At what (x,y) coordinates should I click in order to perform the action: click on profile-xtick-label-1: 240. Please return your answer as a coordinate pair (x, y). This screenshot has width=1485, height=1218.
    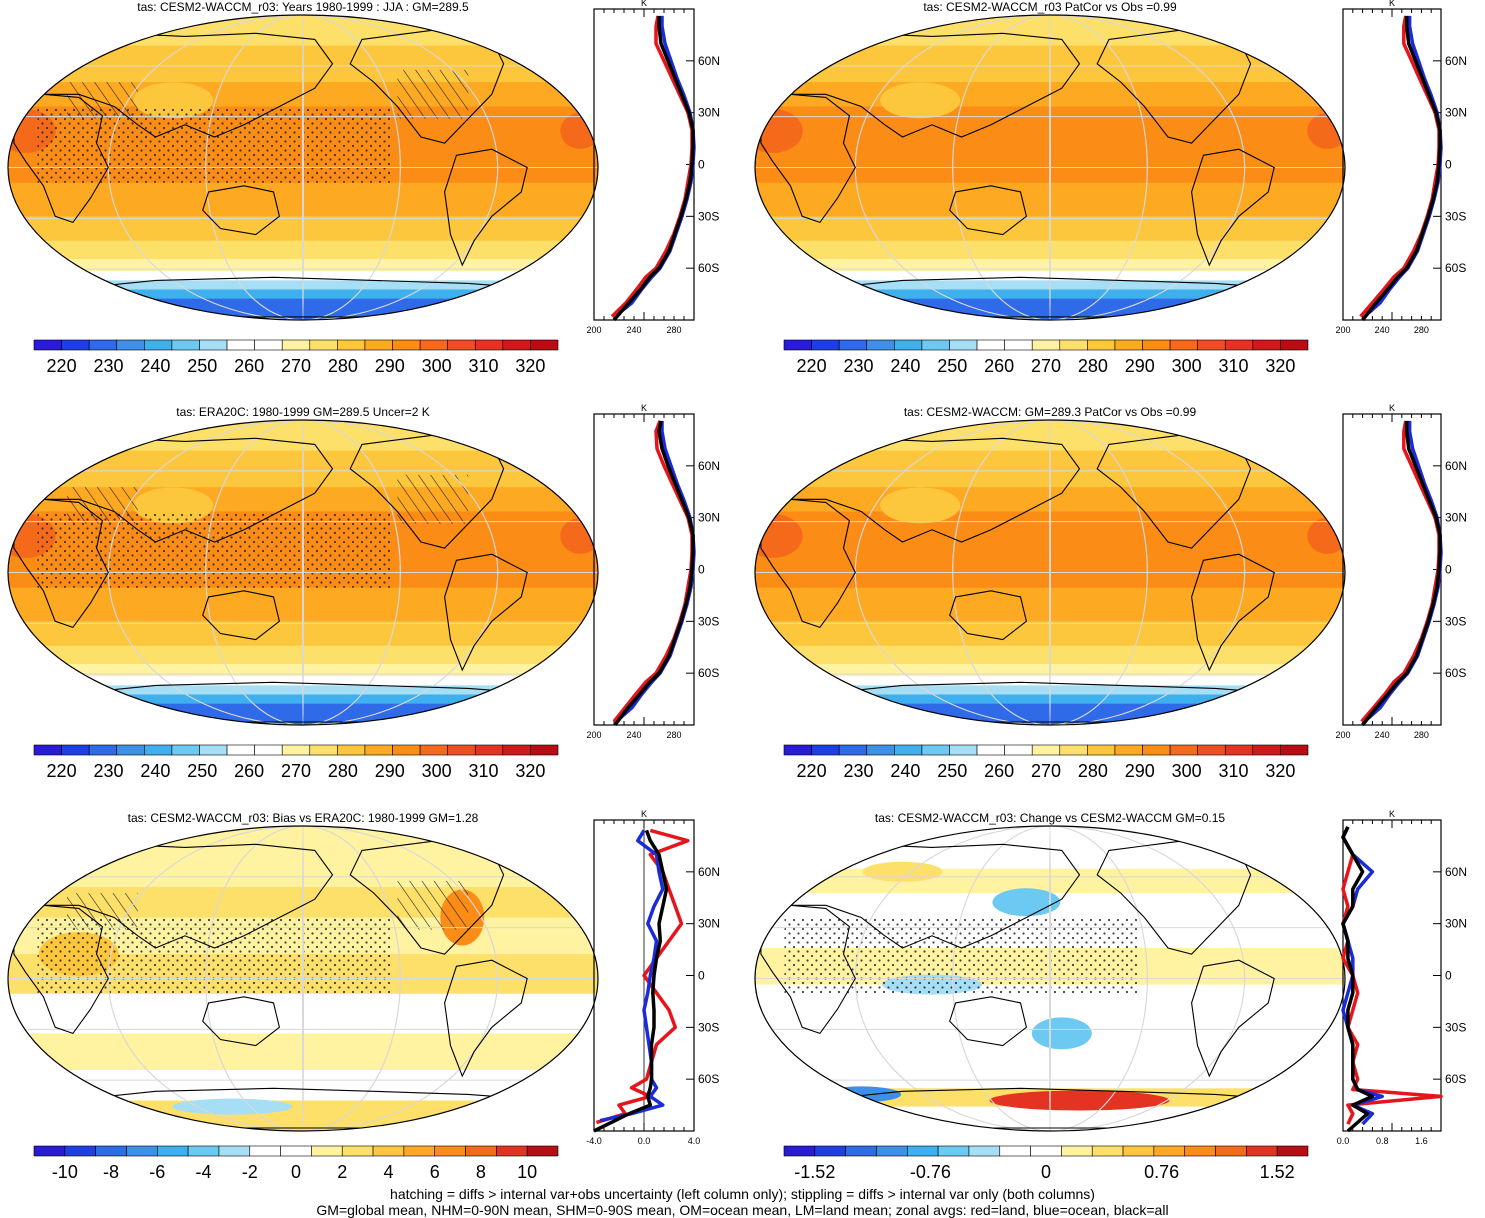
    Looking at the image, I should click on (1382, 330).